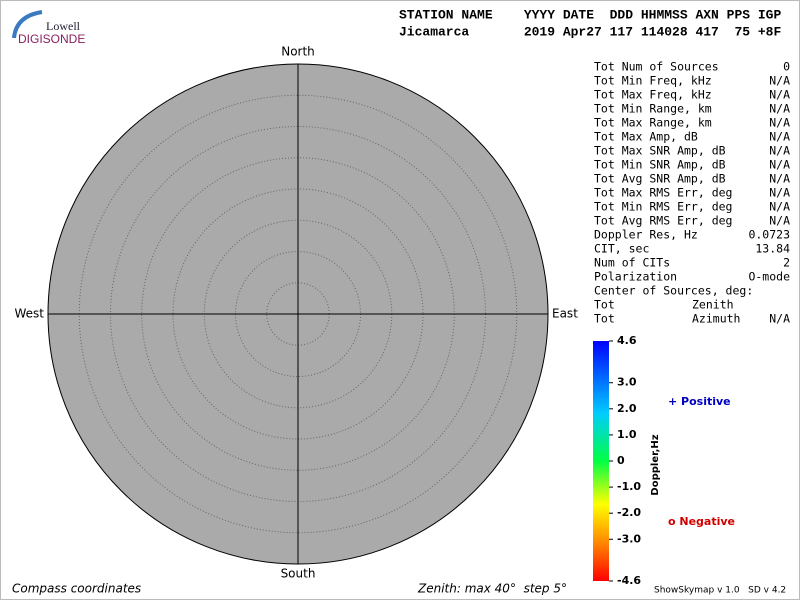 This screenshot has width=800, height=600. What do you see at coordinates (769, 277) in the screenshot?
I see `stat-value: O-mode` at bounding box center [769, 277].